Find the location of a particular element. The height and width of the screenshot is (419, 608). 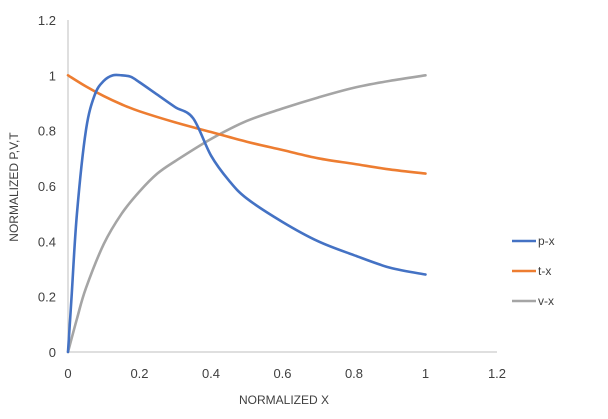

y-tick-label: 0.2 is located at coordinates (47, 297).